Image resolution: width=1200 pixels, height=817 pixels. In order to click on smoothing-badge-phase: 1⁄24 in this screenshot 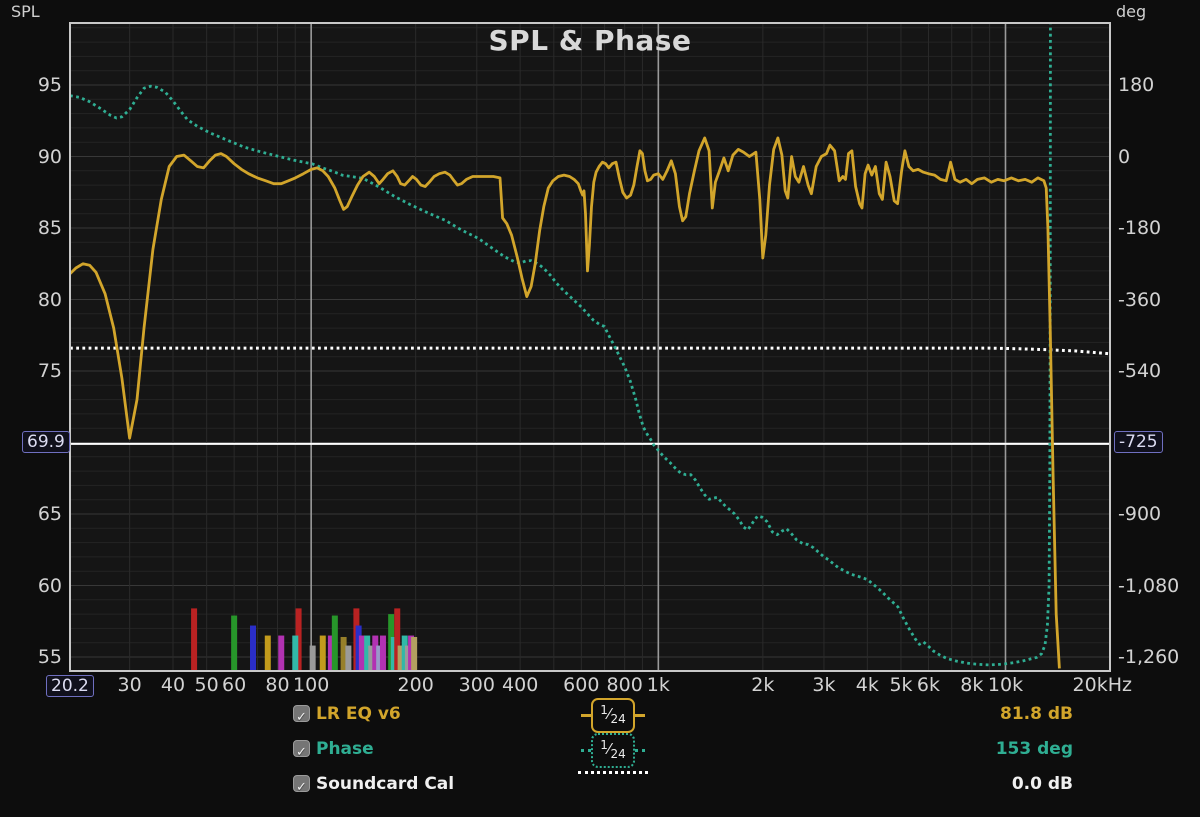, I will do `click(613, 750)`.